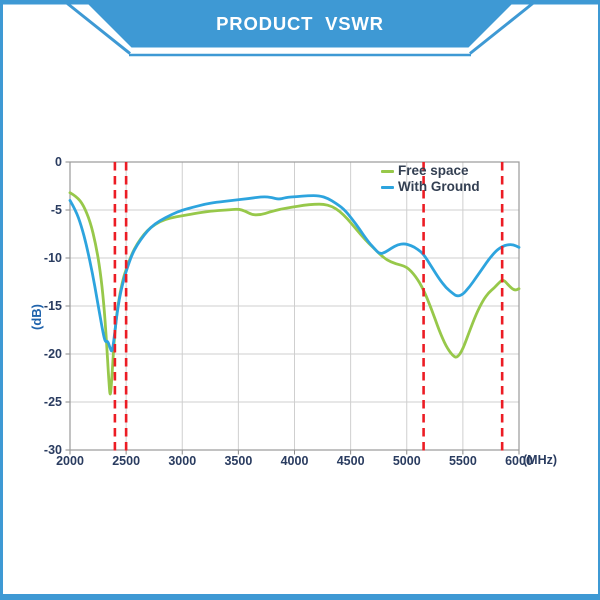 This screenshot has width=600, height=600. What do you see at coordinates (52, 258) in the screenshot?
I see `y-tick-label--10: -10` at bounding box center [52, 258].